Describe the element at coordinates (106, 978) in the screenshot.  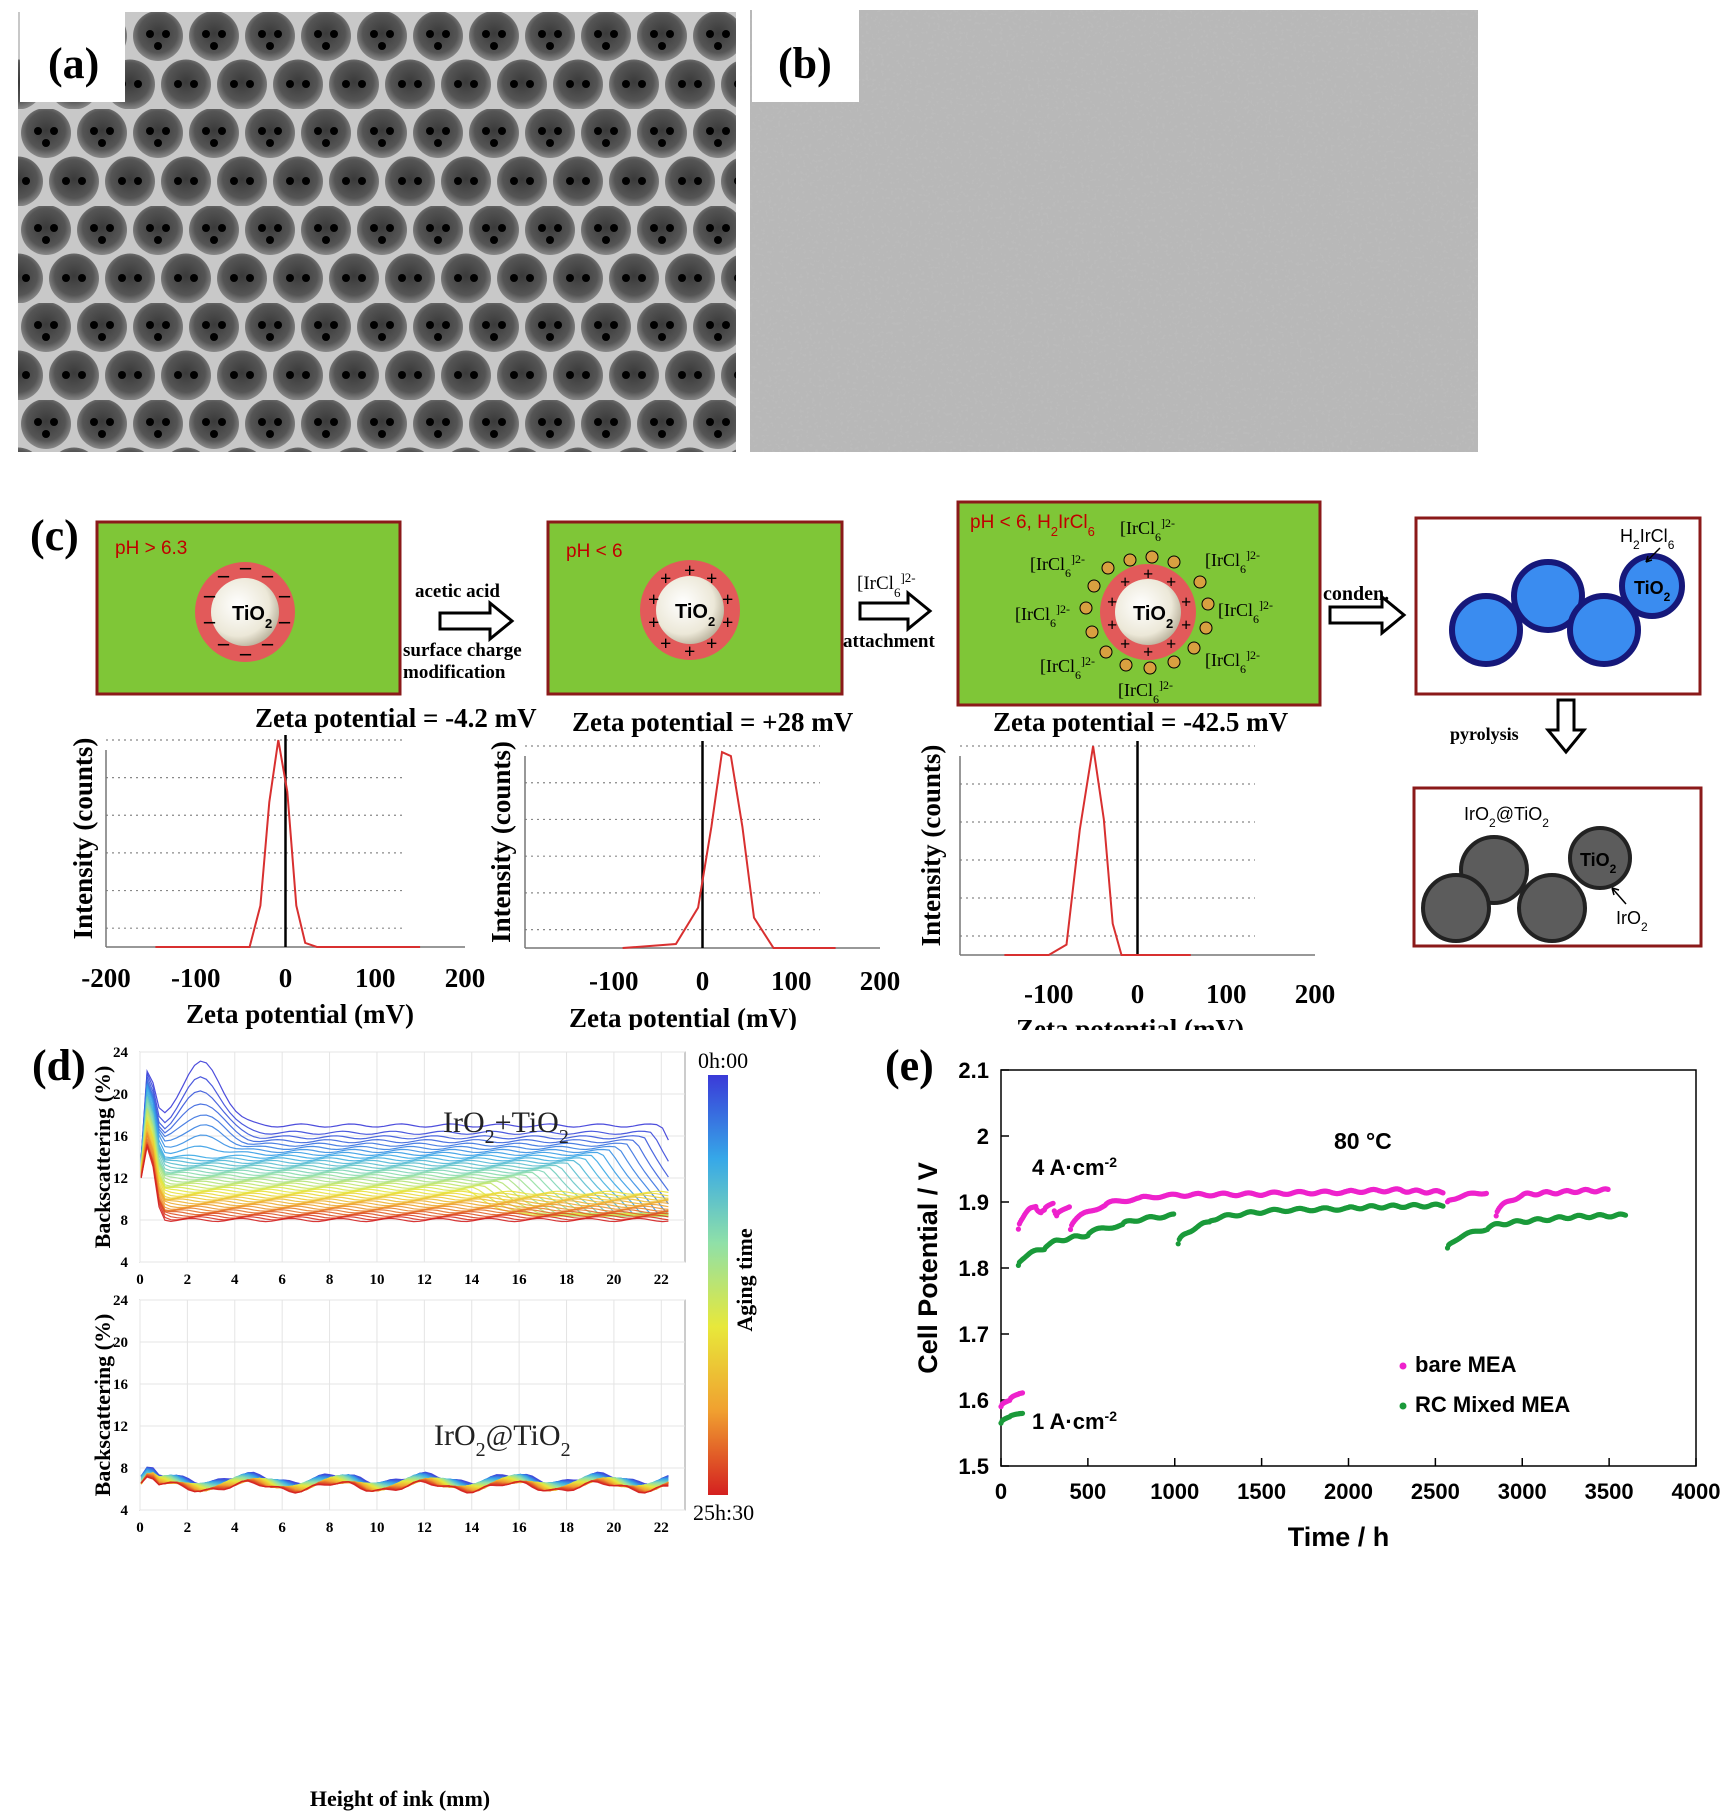
I see `zeta-x-tick-label: -200` at that location.